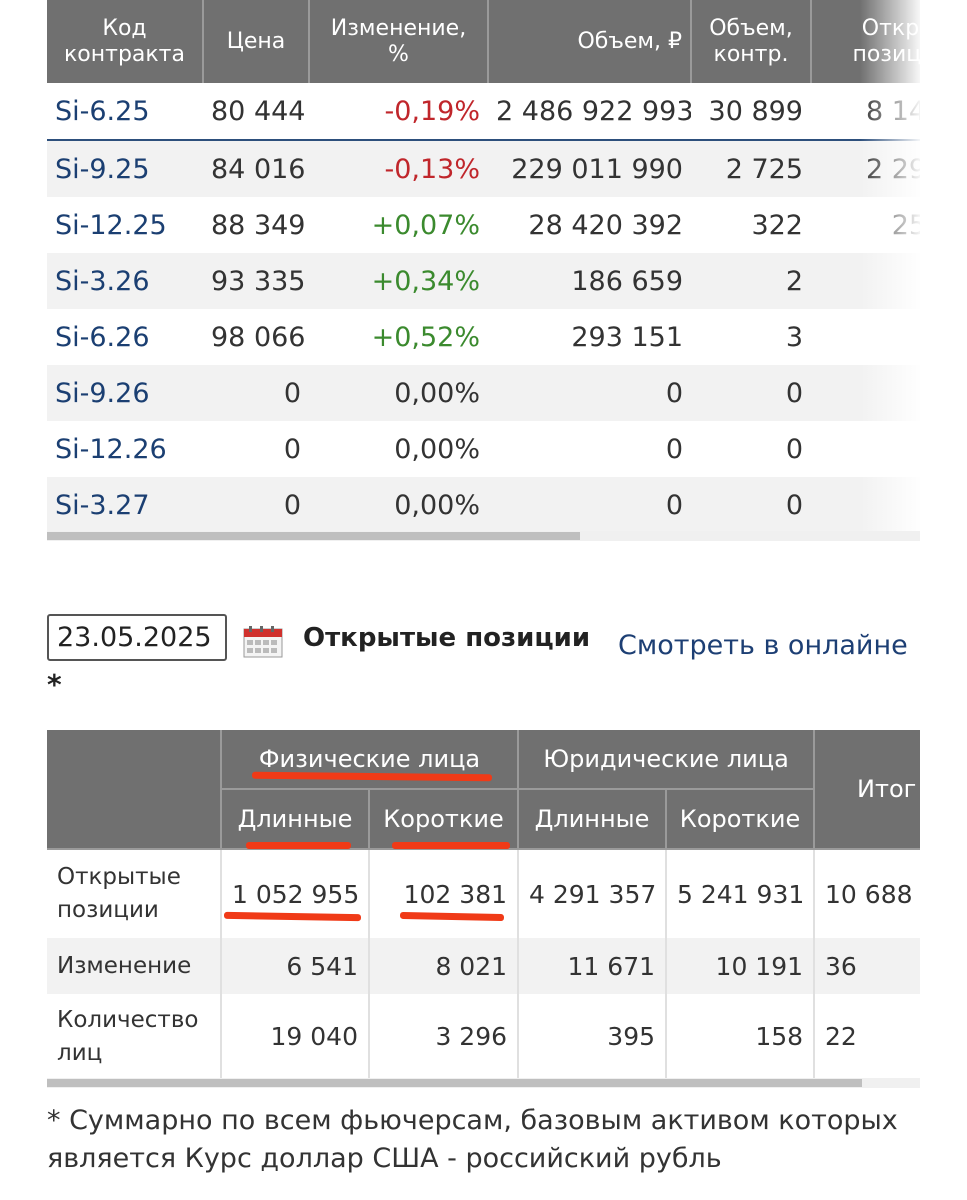 The height and width of the screenshot is (1200, 967). Describe the element at coordinates (589, 281) in the screenshot. I see `cell-volume-rub: 186 659` at that location.